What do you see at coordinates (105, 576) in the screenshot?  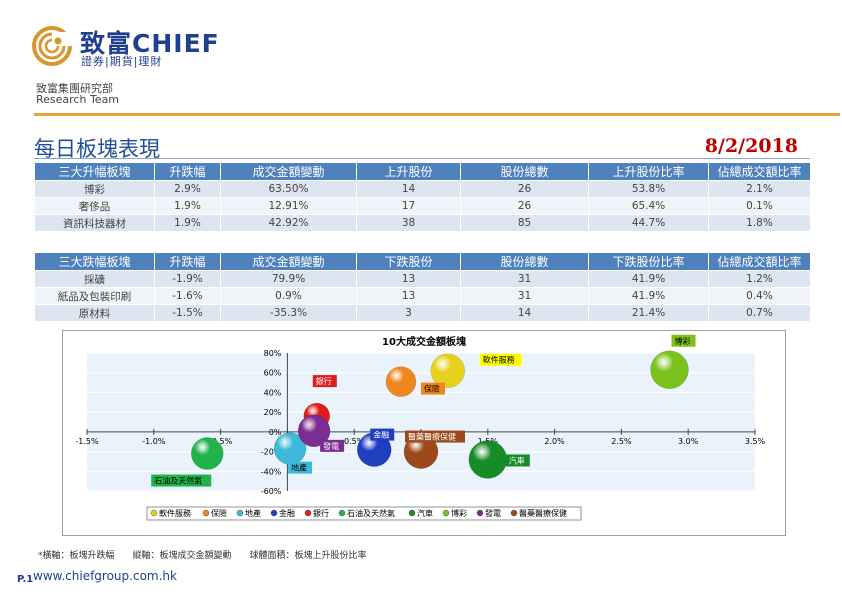 I see `website-link: www.chiefgroup.com.hk` at bounding box center [105, 576].